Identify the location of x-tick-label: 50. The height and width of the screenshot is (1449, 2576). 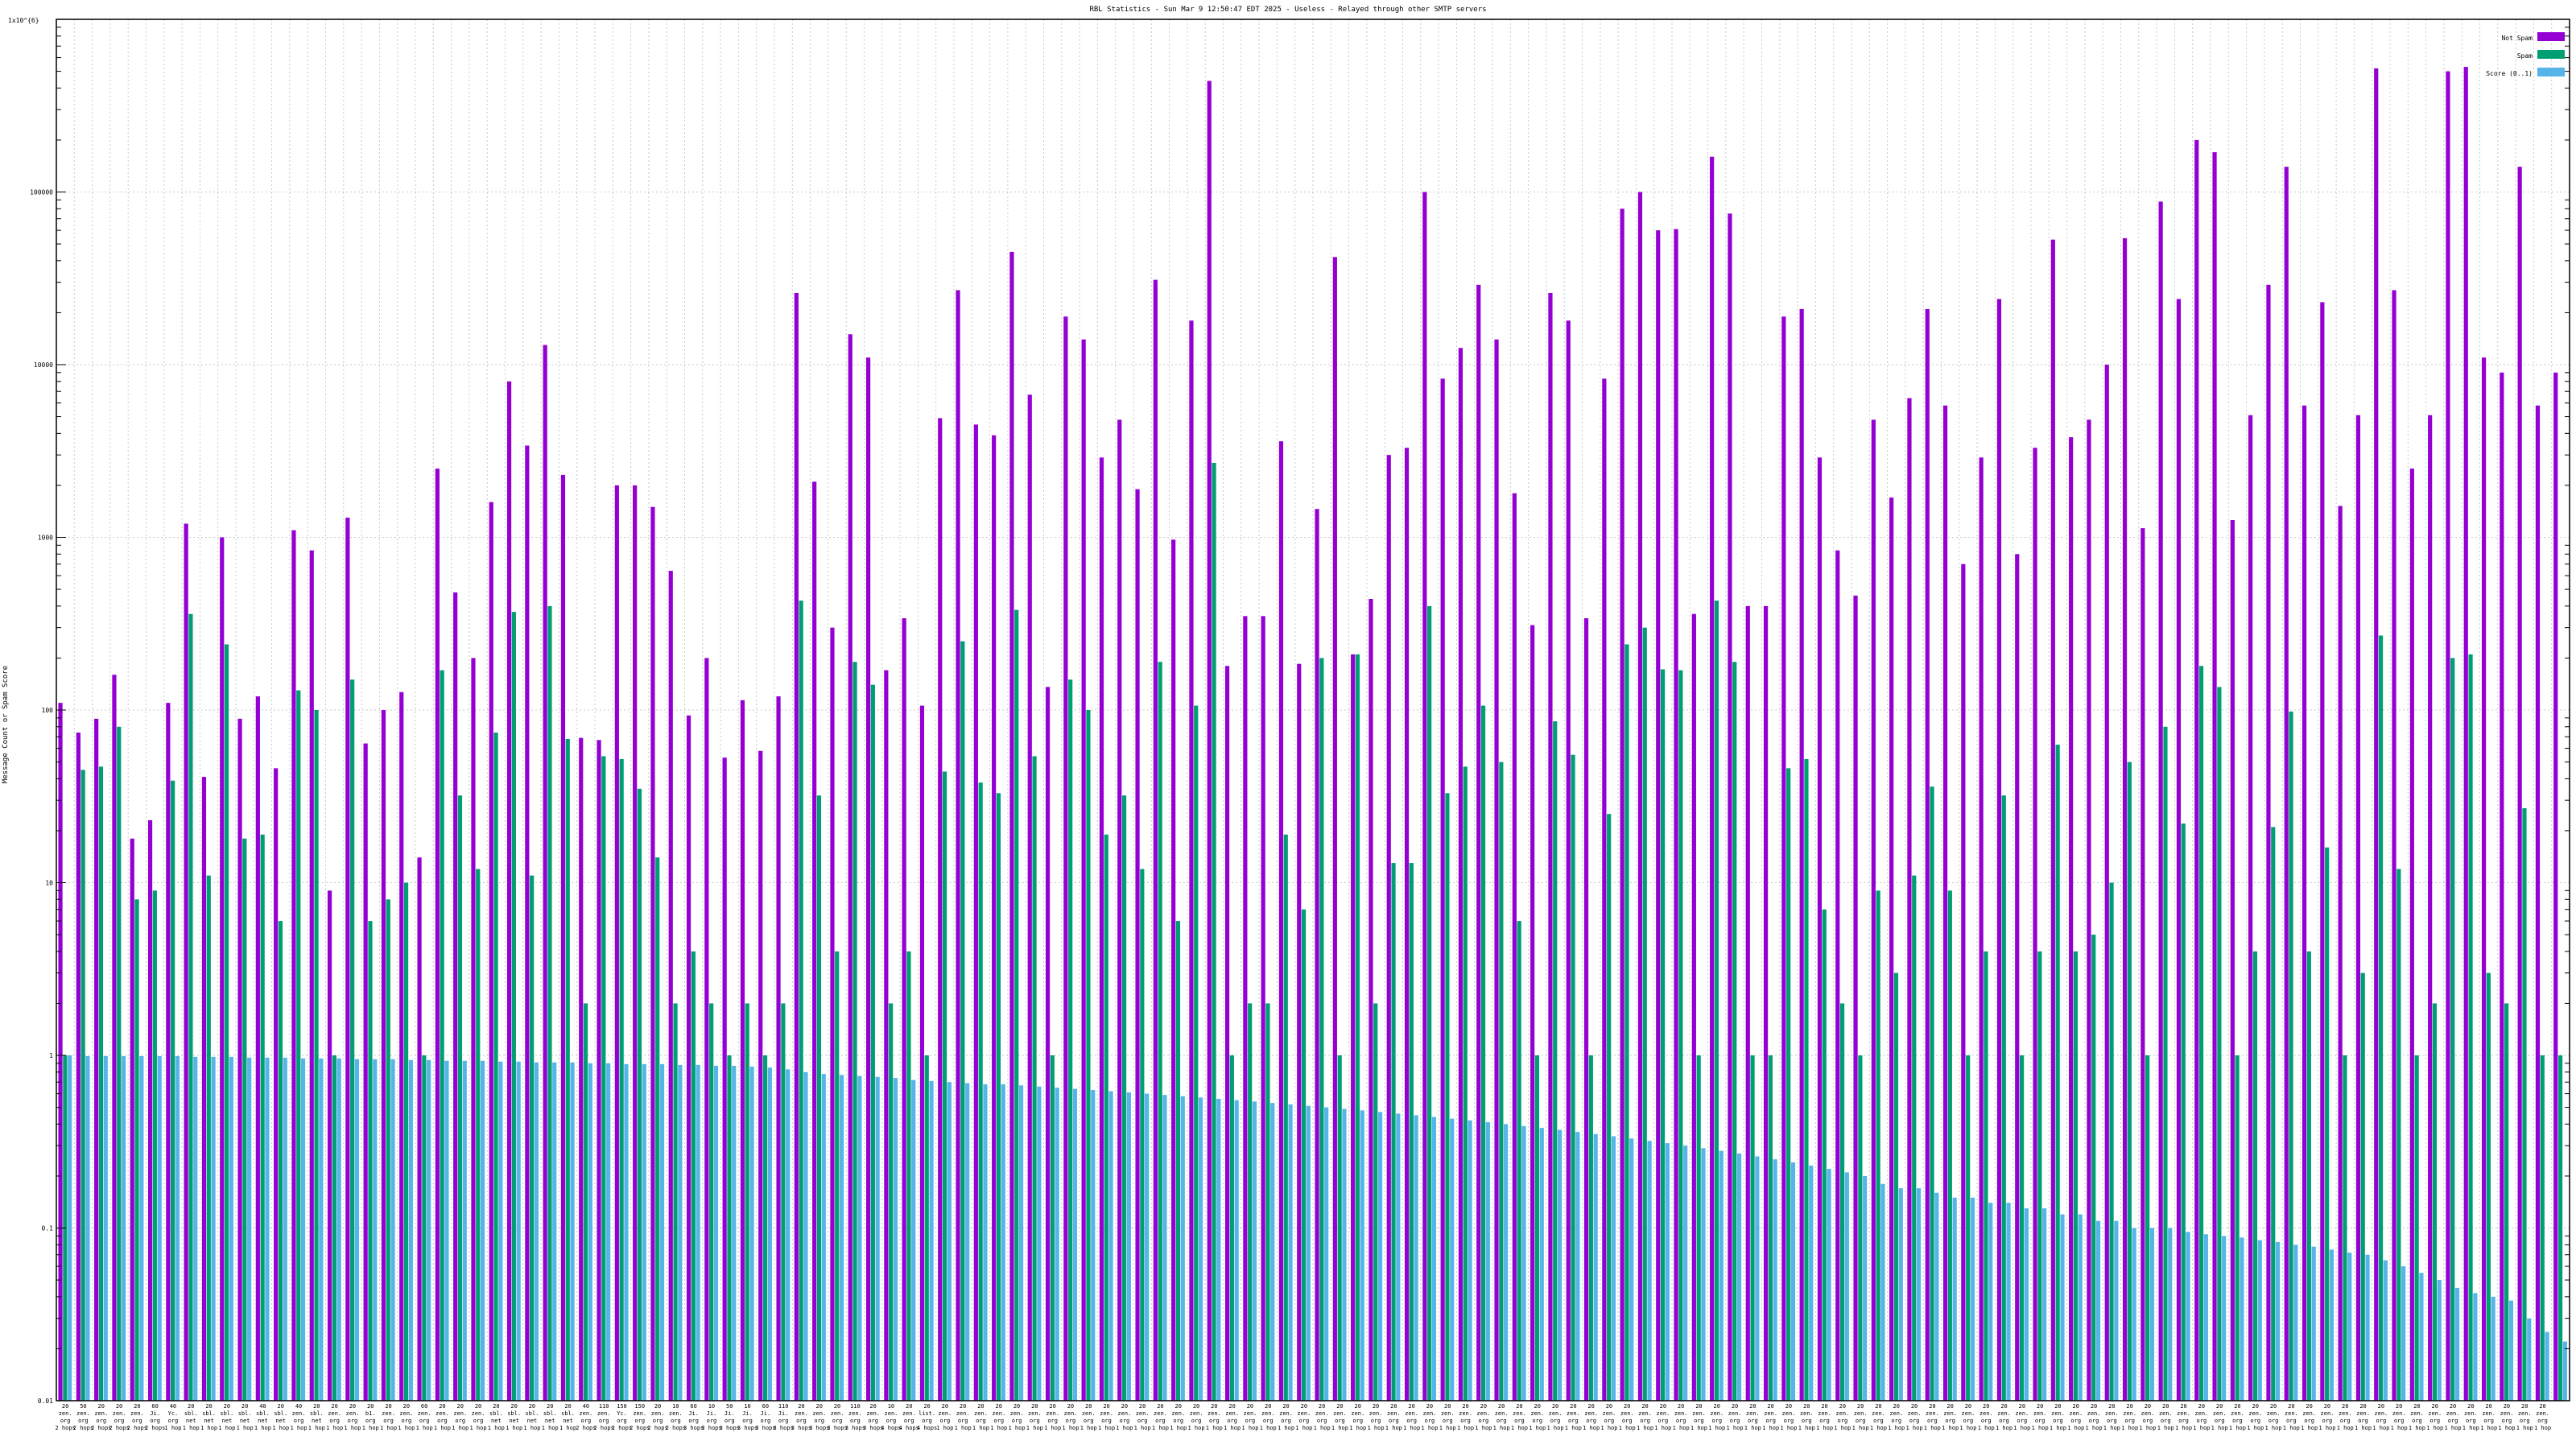
(83, 1406).